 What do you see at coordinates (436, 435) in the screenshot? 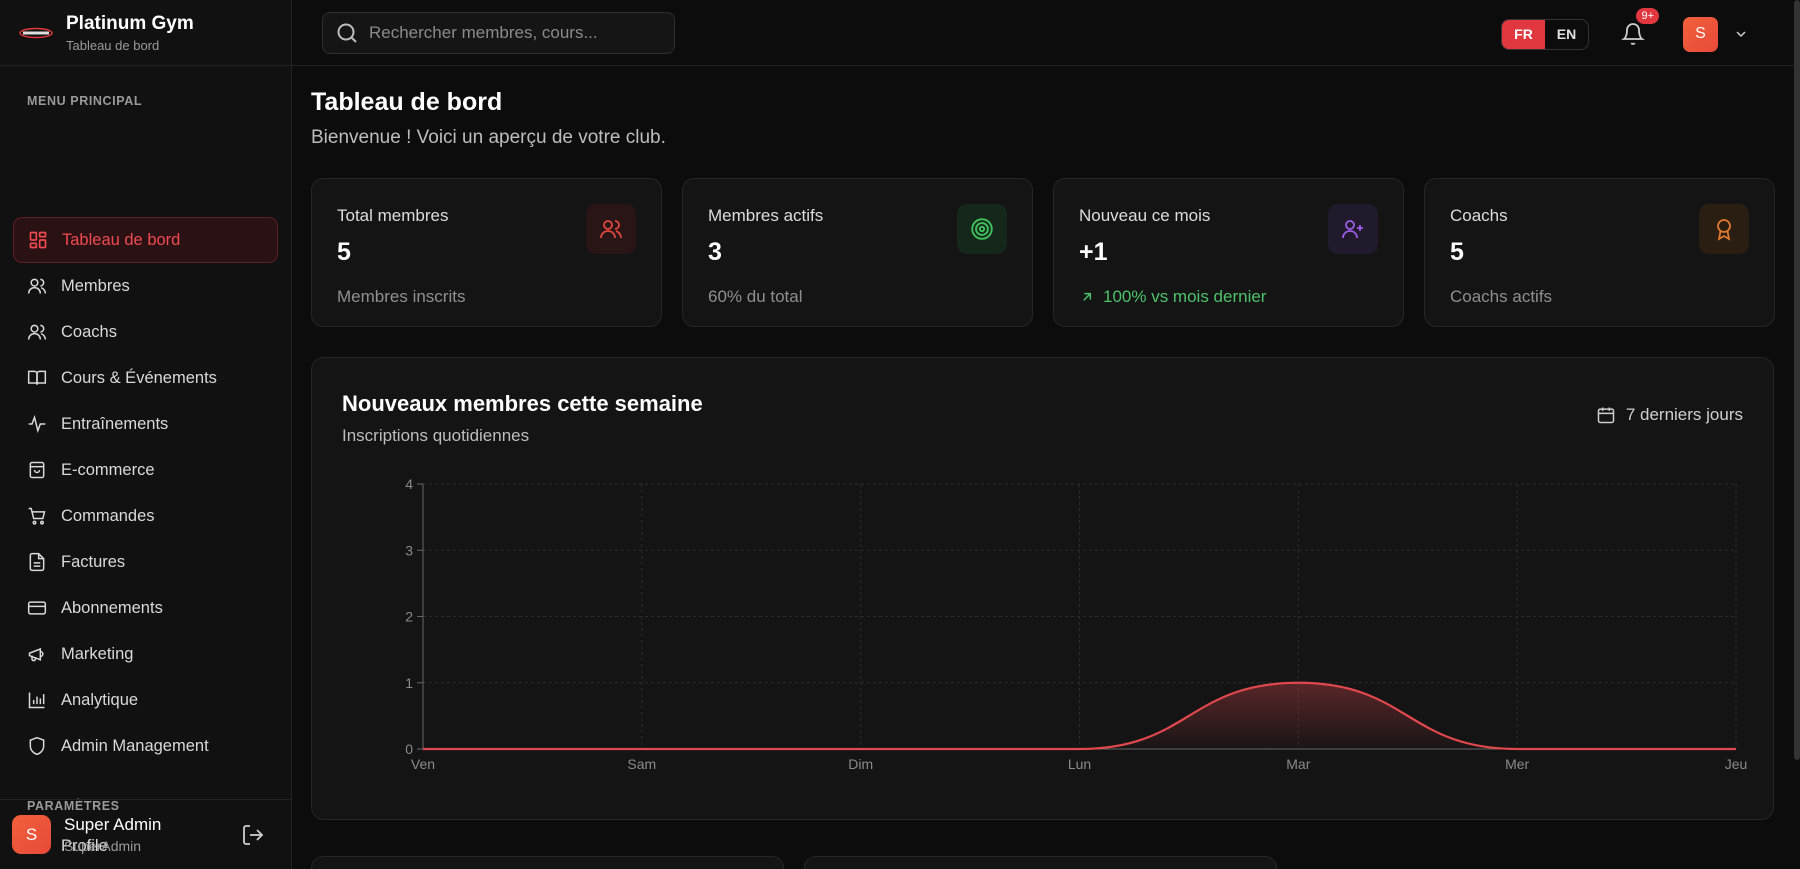
I see `chart-subtitle: Inscriptions quotidiennes` at bounding box center [436, 435].